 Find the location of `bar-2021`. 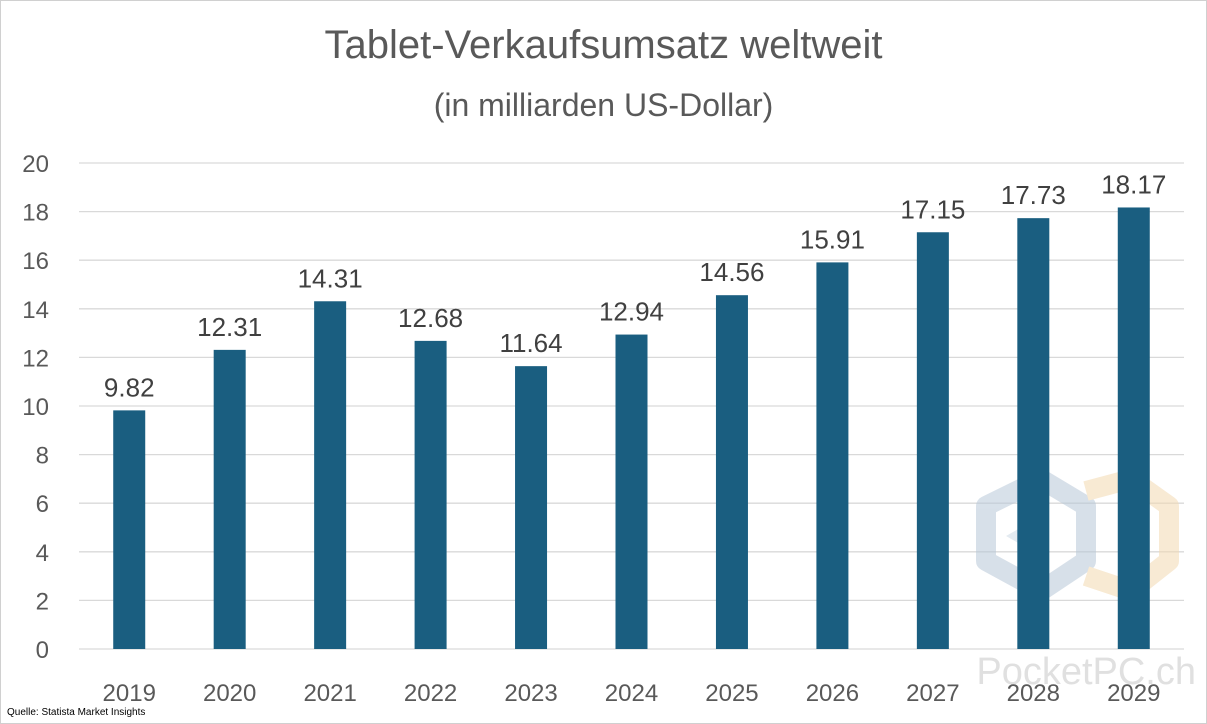

bar-2021 is located at coordinates (330, 475).